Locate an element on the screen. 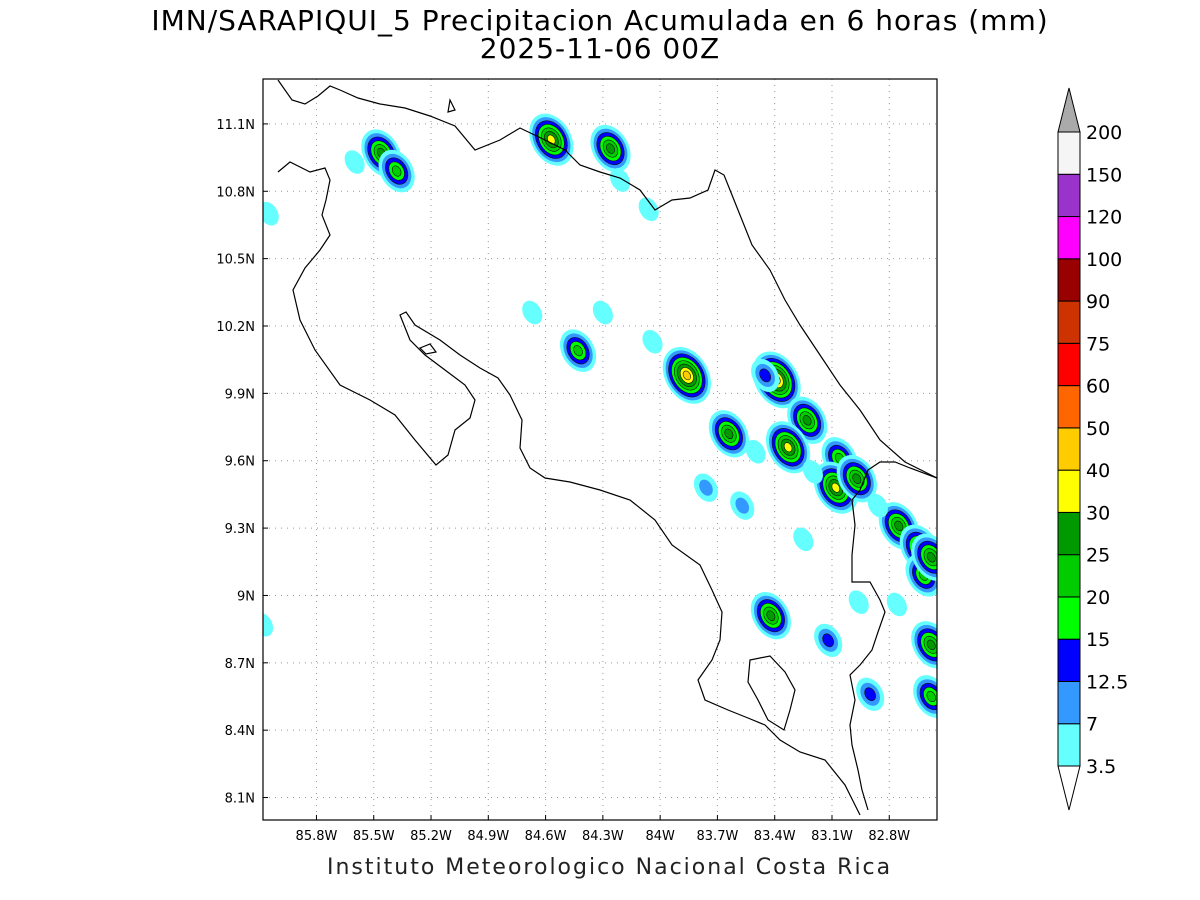  lon-tick-label: 84.3W is located at coordinates (603, 836).